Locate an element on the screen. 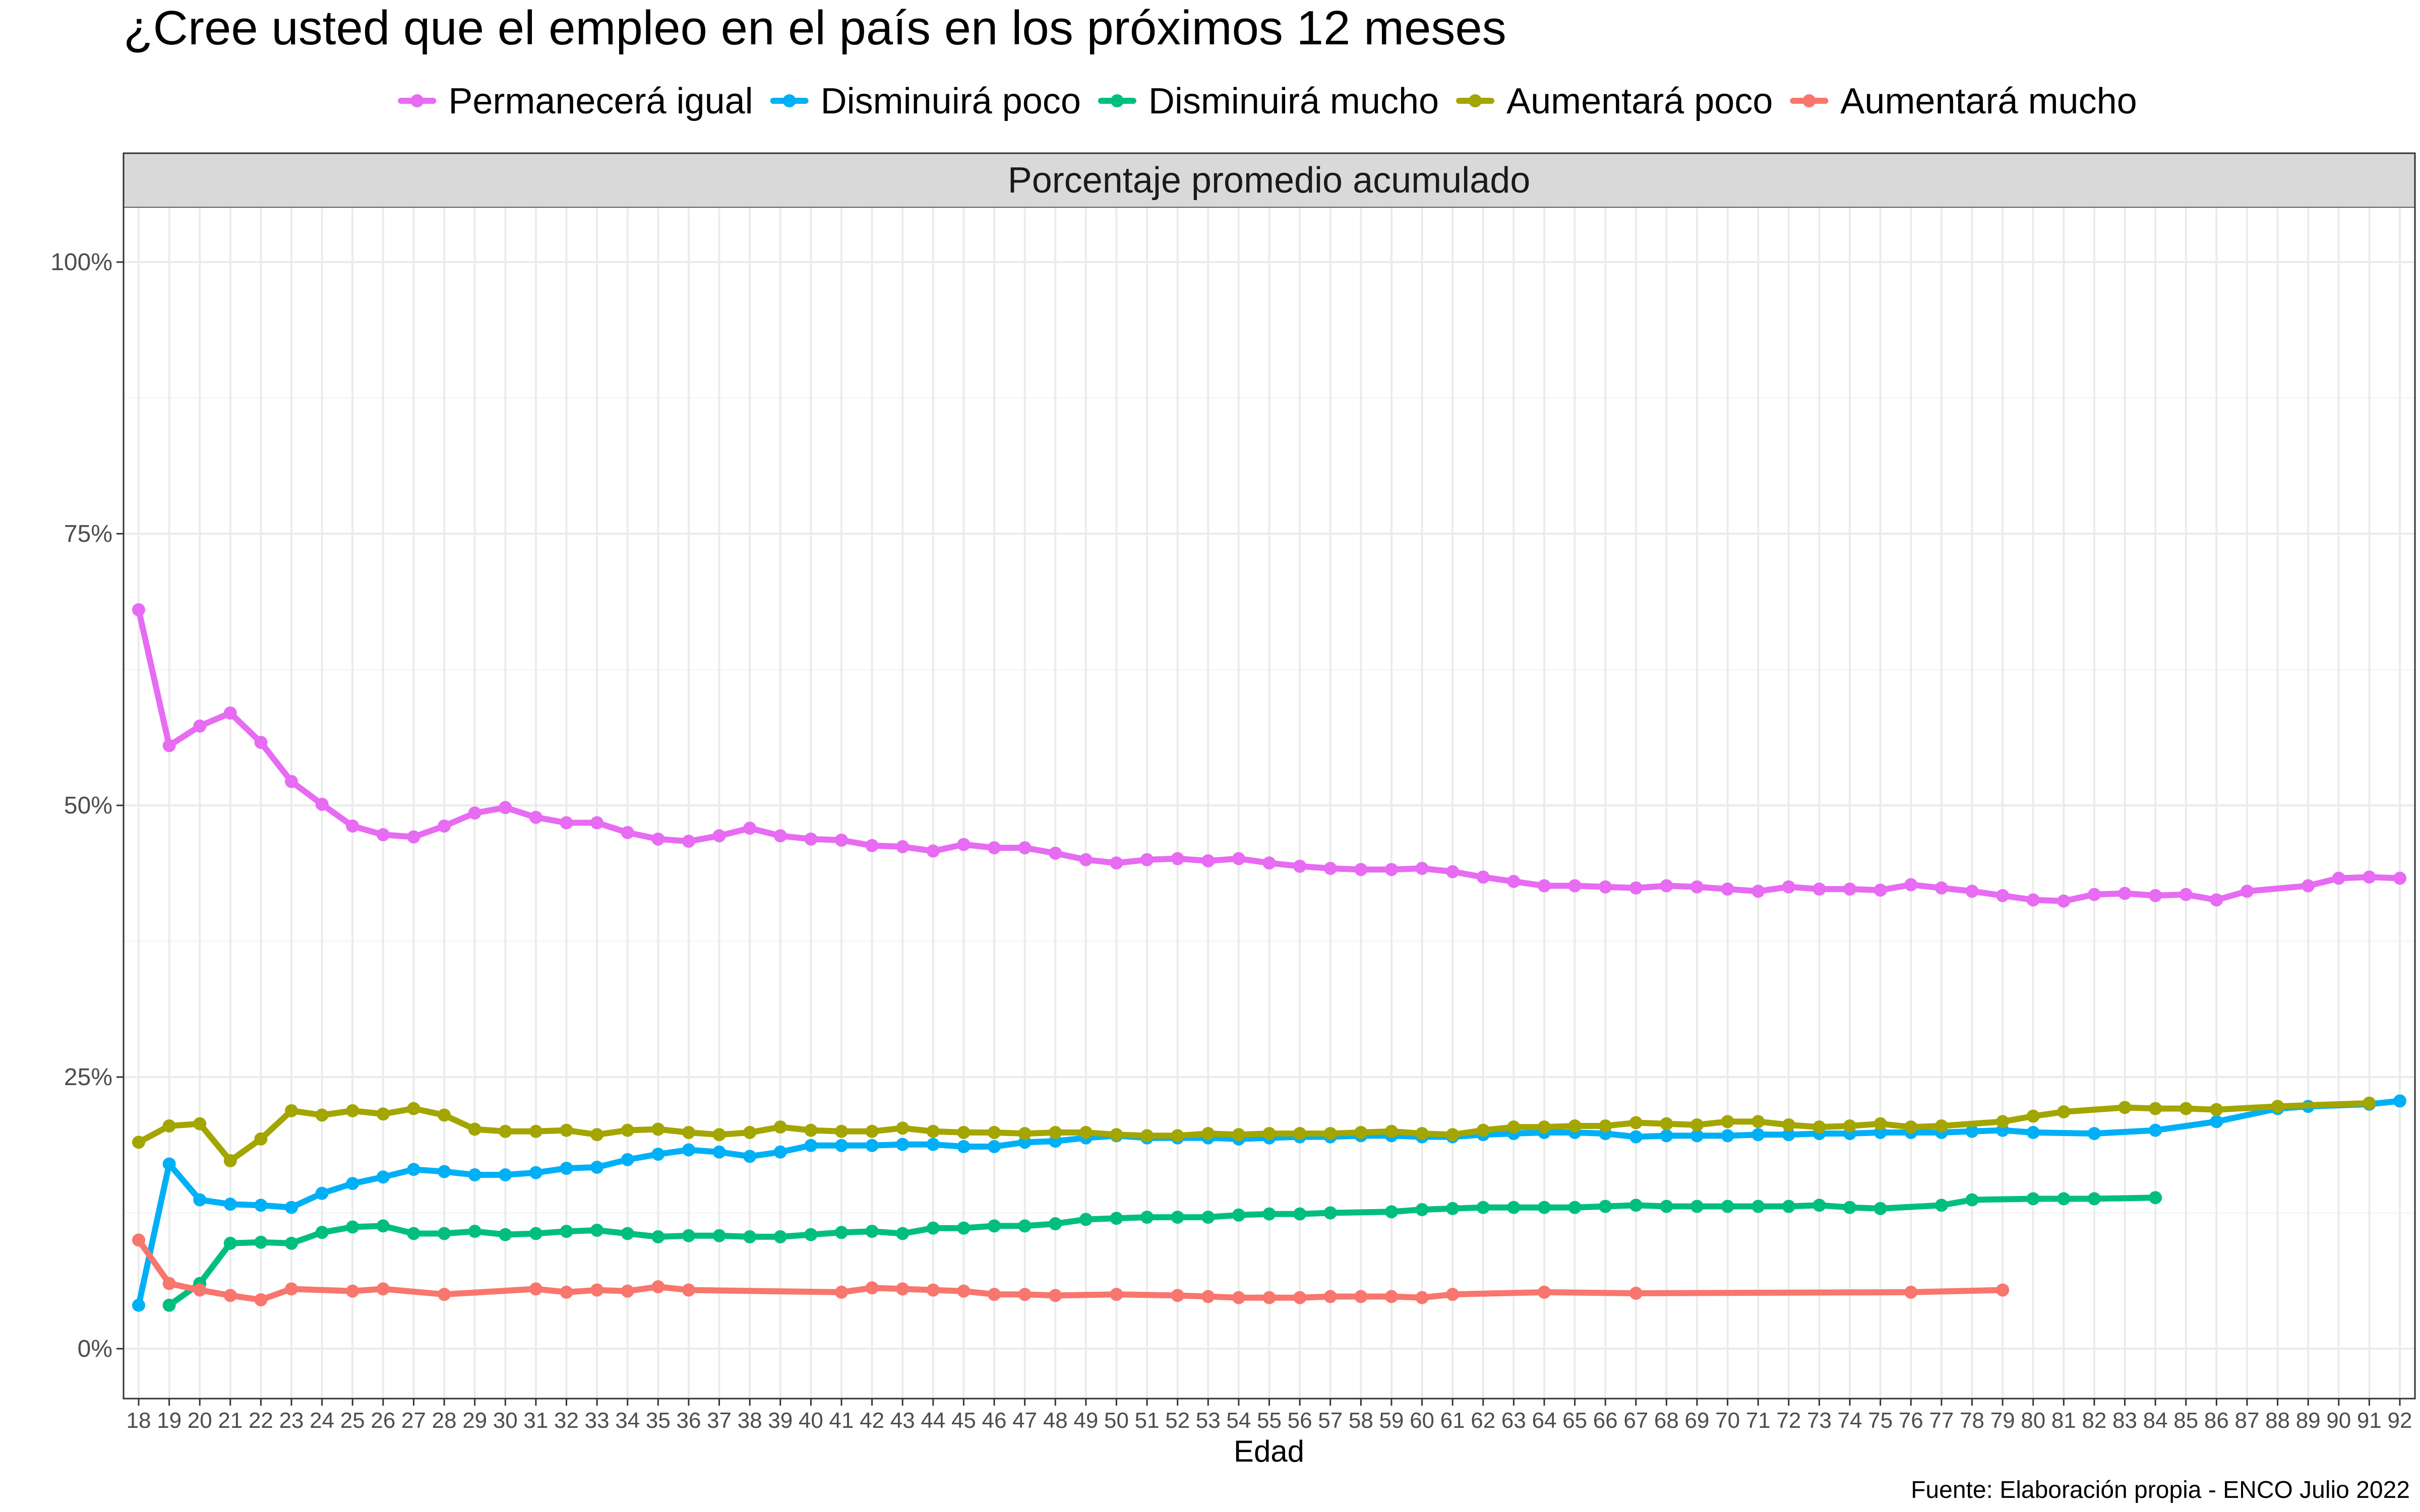 The width and height of the screenshot is (2420, 1512). legend-key-point is located at coordinates (417, 100).